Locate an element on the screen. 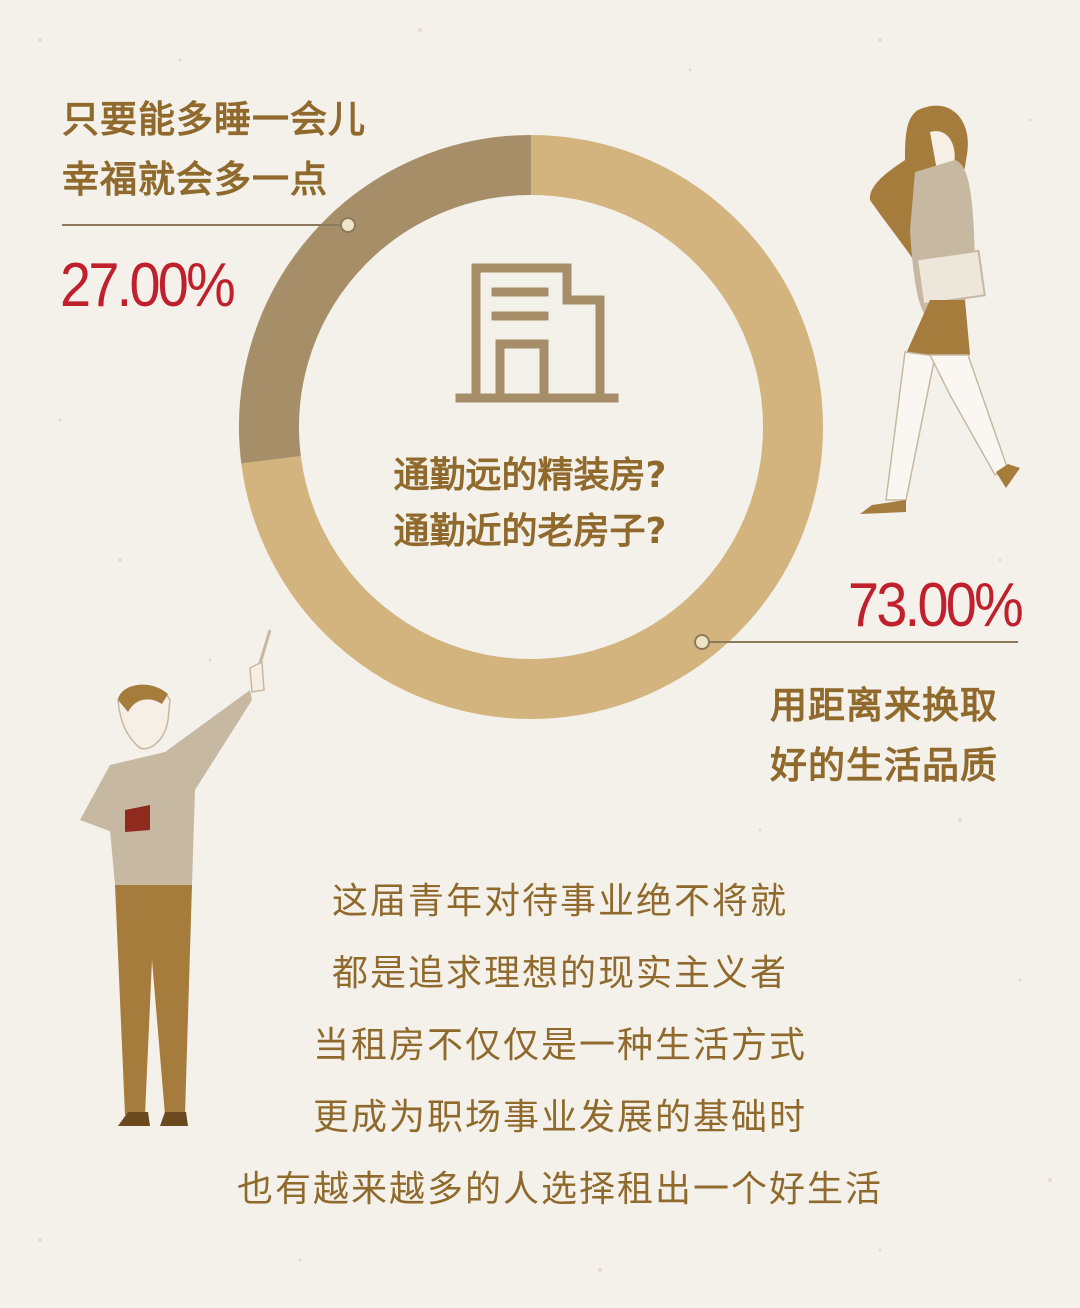  slice-label-27-line-1: 只要能多睡一会儿 is located at coordinates (214, 119).